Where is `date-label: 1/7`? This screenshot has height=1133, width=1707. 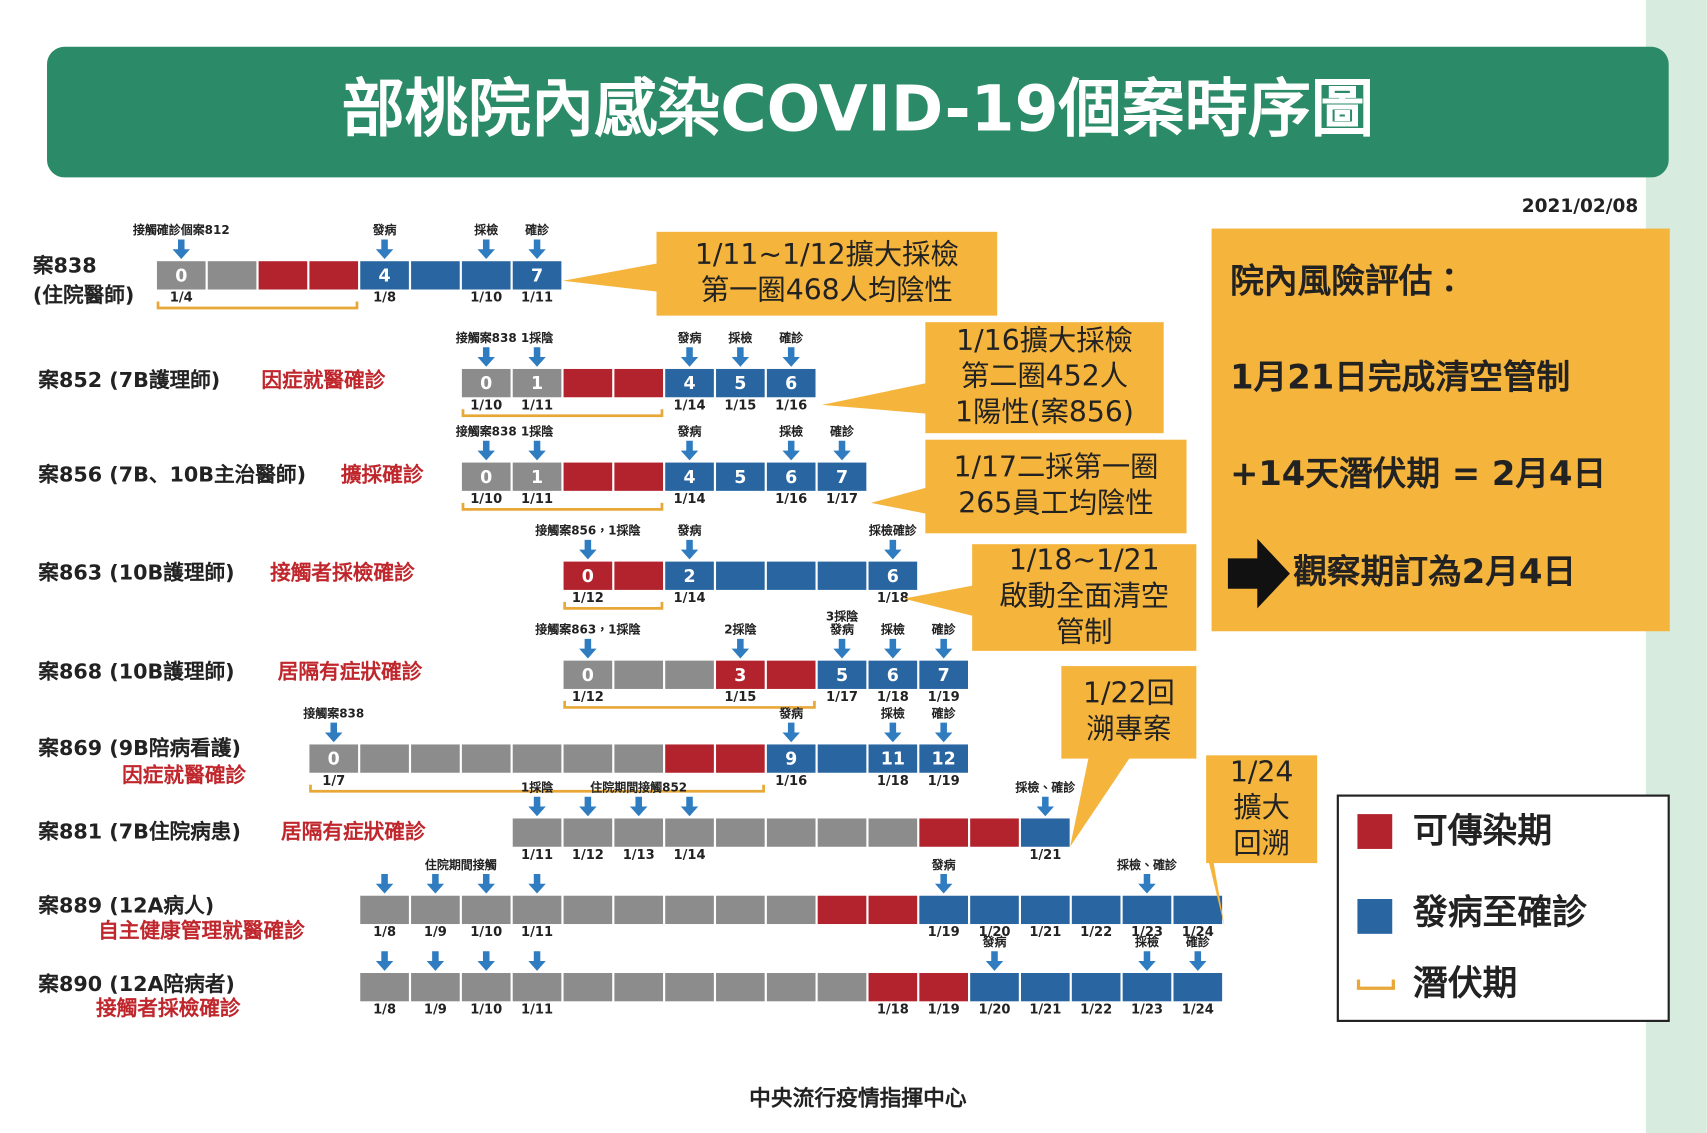
date-label: 1/7 is located at coordinates (333, 781).